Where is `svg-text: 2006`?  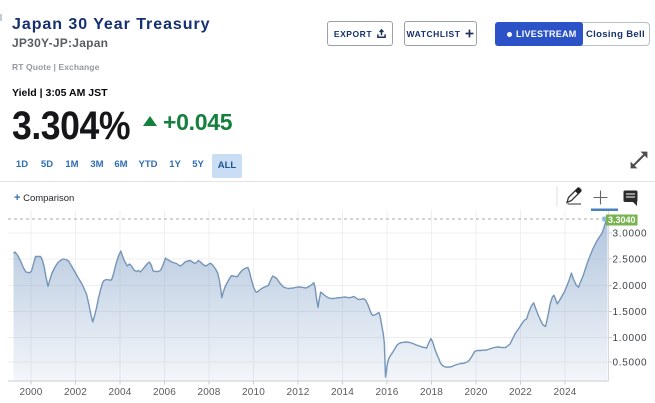
svg-text: 2006 is located at coordinates (164, 392).